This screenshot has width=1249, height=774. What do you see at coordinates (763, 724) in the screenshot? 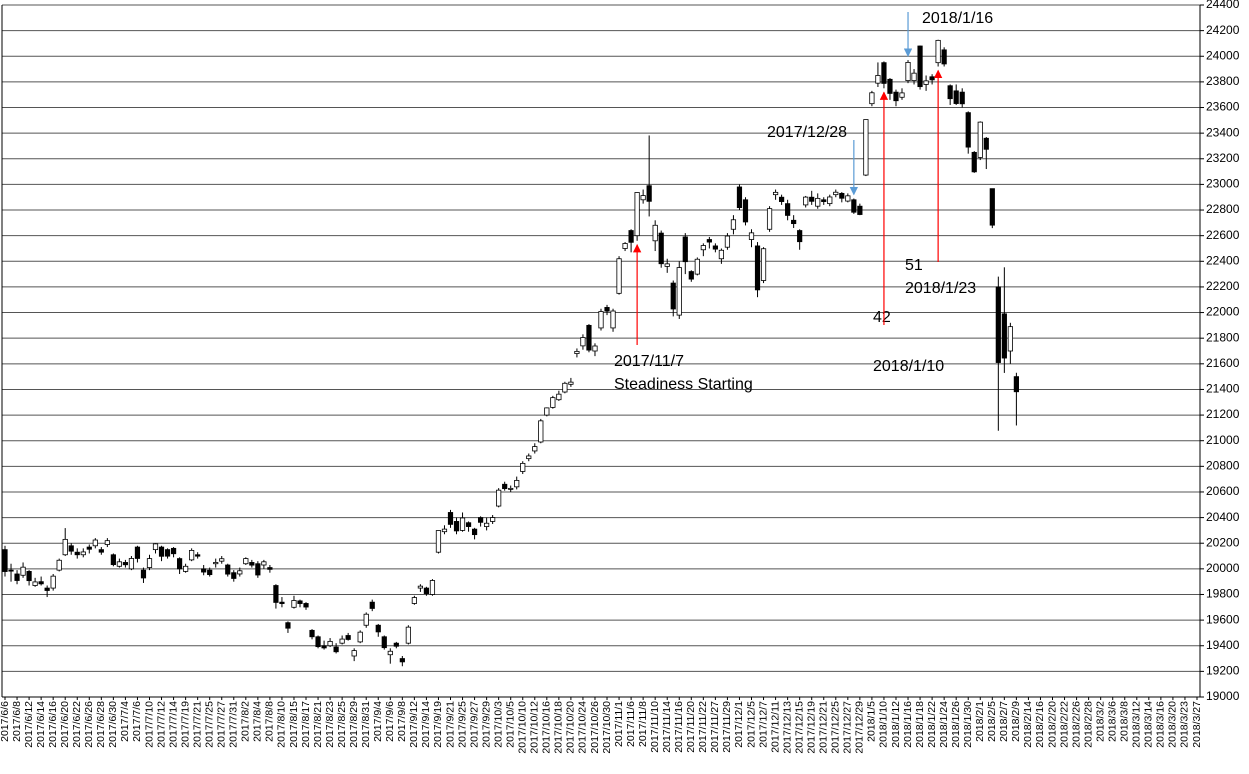
I see `x-tick-label: 2017/12/7` at bounding box center [763, 724].